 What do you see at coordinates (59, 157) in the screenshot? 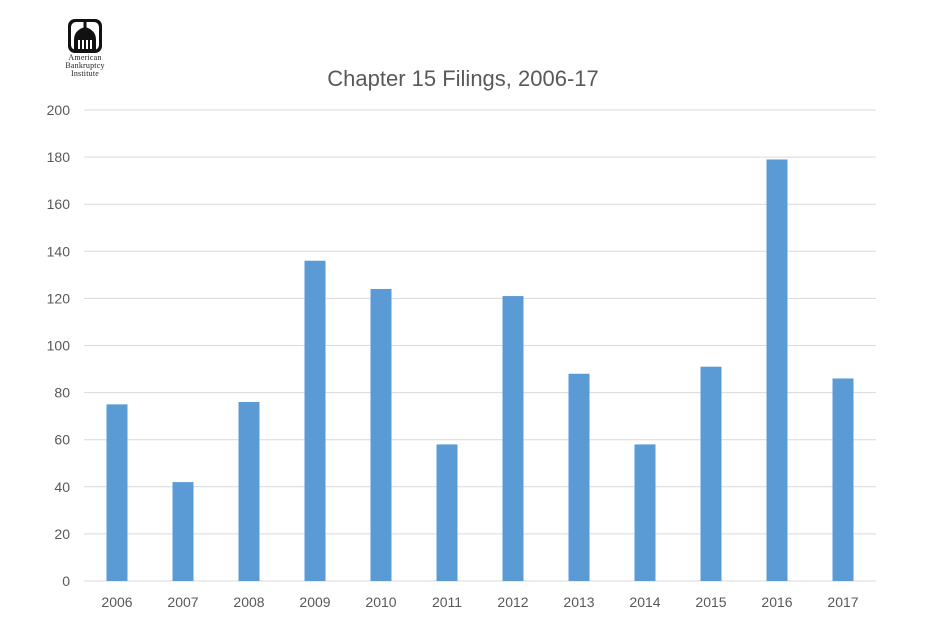
I see `y-tick-label: 180` at bounding box center [59, 157].